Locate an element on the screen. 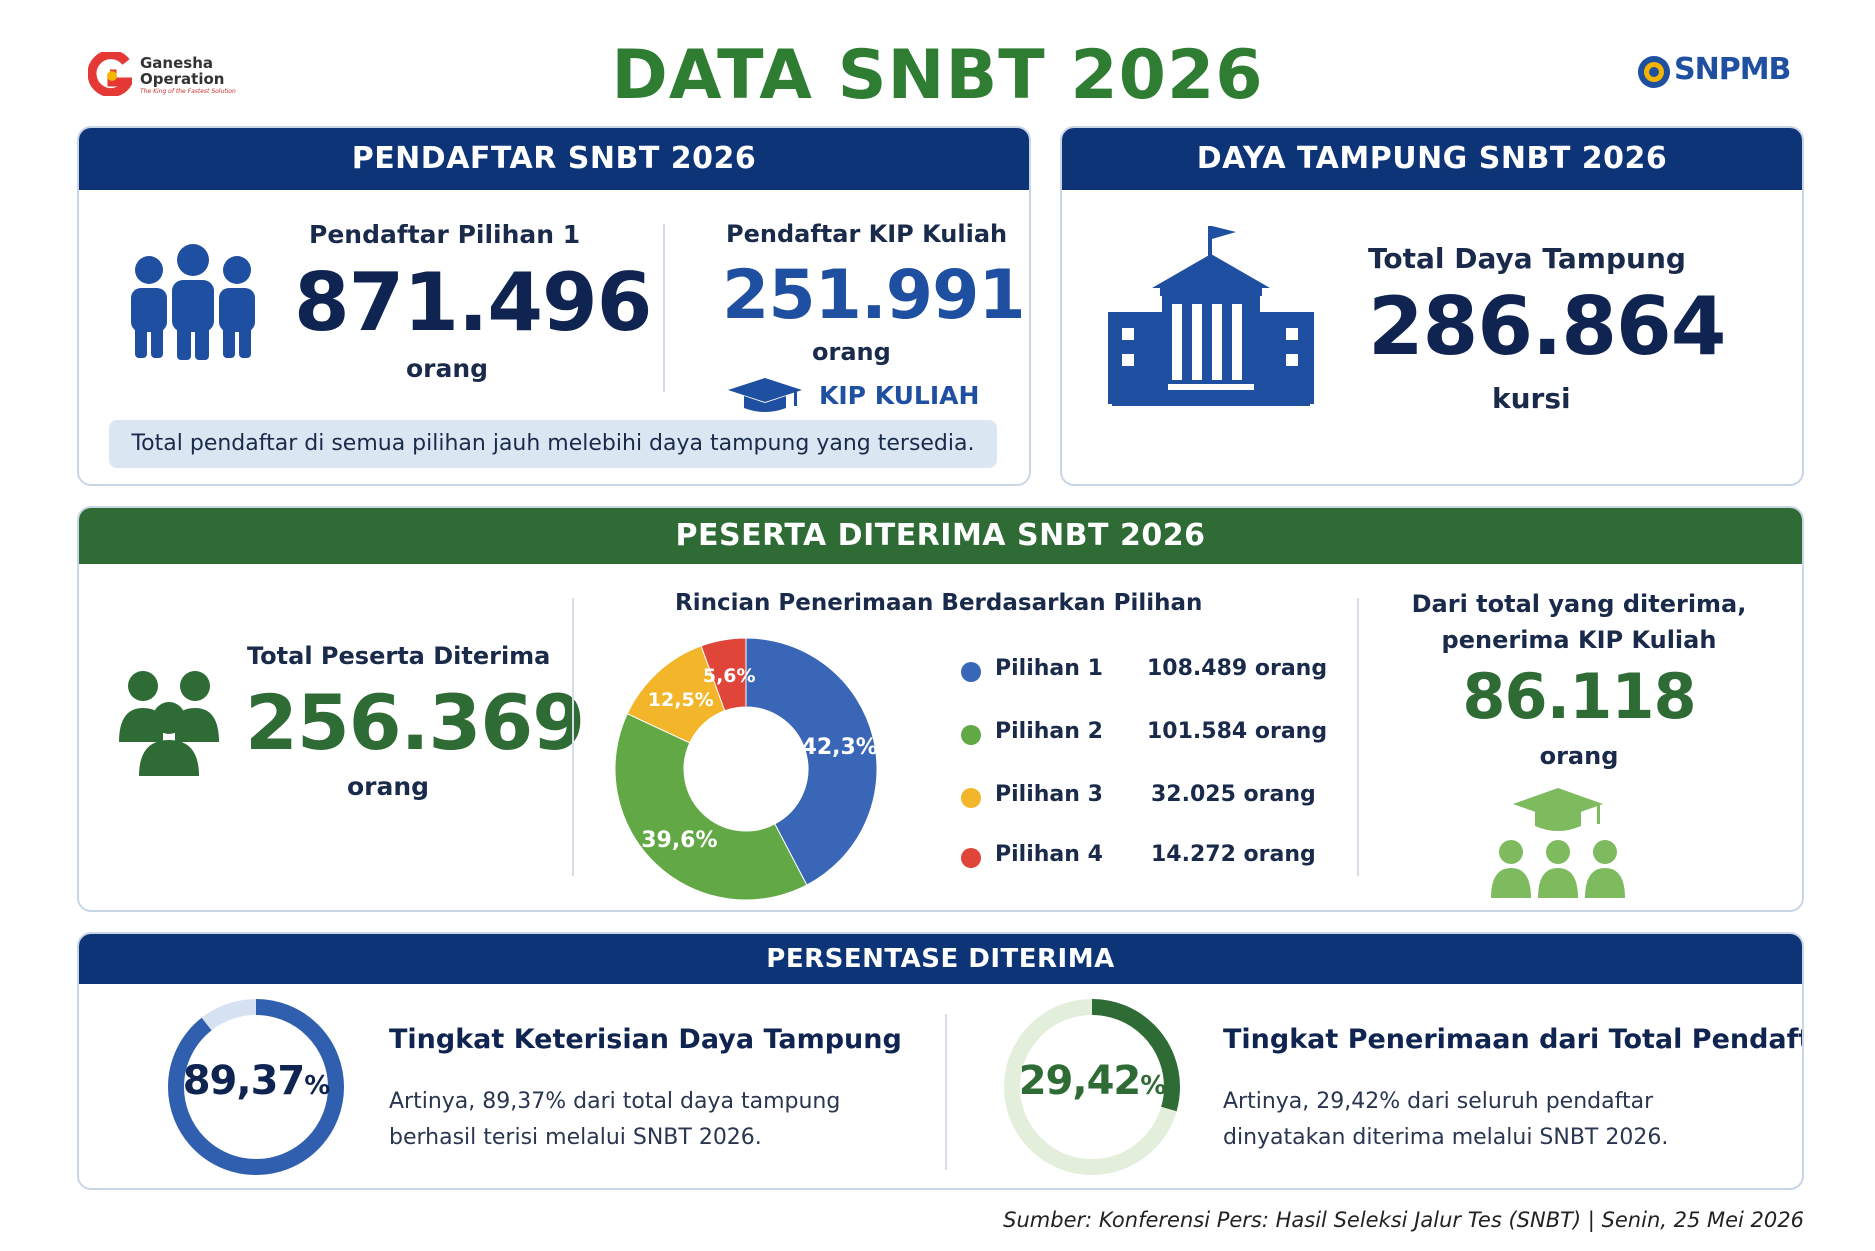 This screenshot has width=1875, height=1251. donut-label-4: 5,6% is located at coordinates (729, 676).